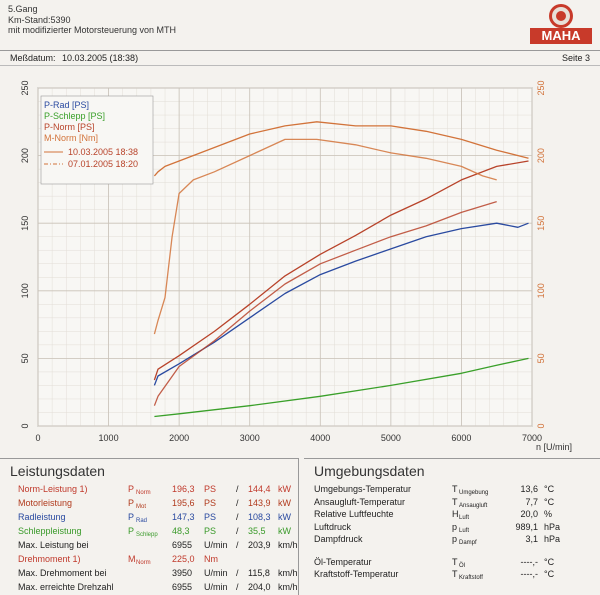 This screenshot has width=600, height=595. Describe the element at coordinates (541, 223) in the screenshot. I see `y-right-tick-label: 150` at that location.